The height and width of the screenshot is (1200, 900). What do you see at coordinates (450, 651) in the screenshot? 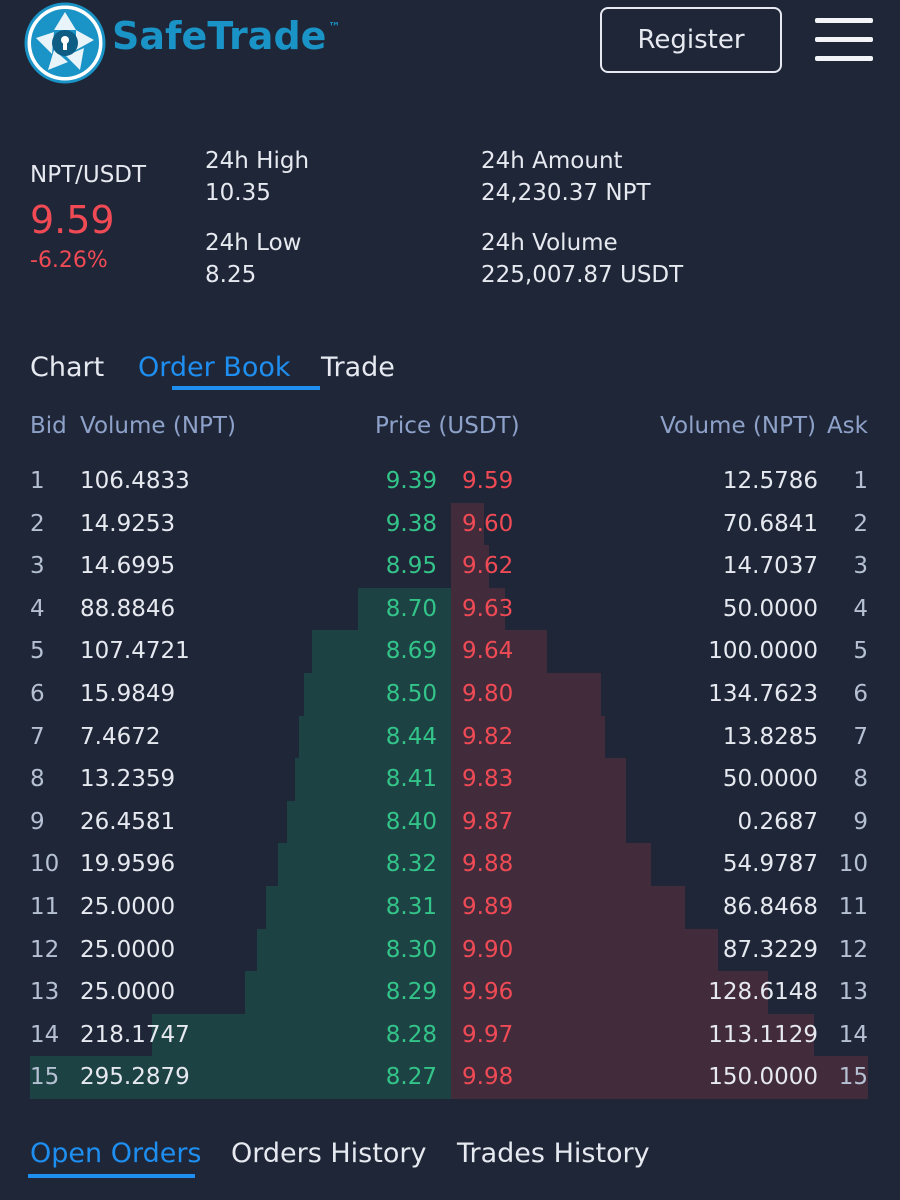
I see `order-book-row: 5 107.4721 8.69 9.64 100.0000 5` at bounding box center [450, 651].